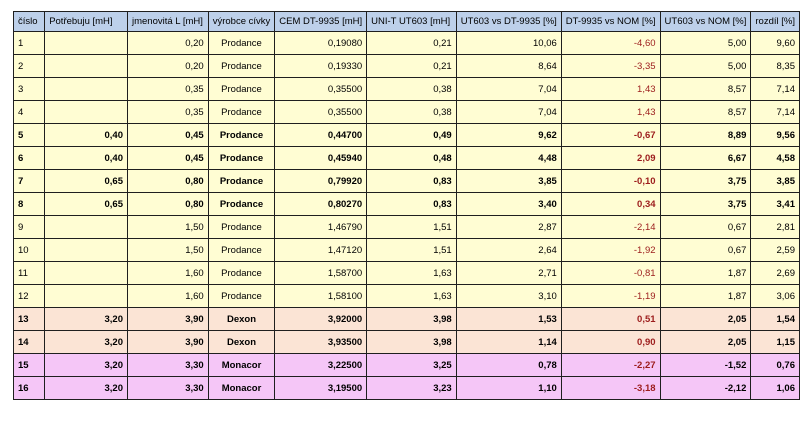 The image size is (800, 428). I want to click on cell-dt9935-vs-nom: -3,18, so click(610, 388).